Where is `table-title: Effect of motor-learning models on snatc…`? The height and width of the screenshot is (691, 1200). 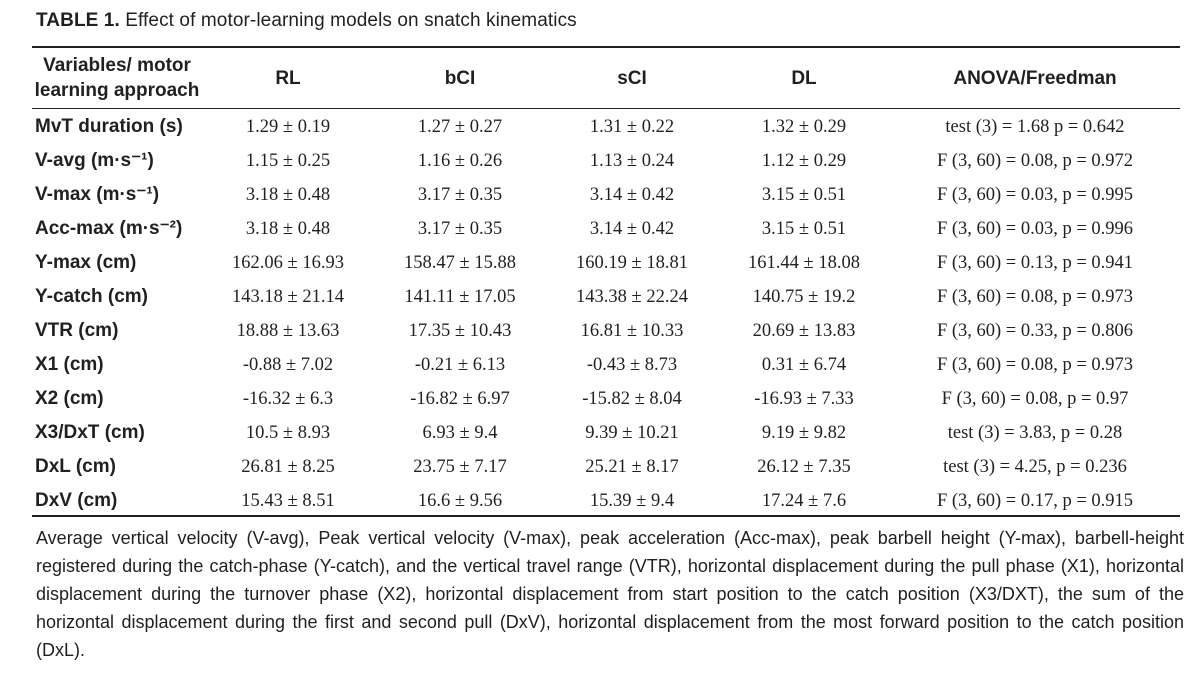 table-title: Effect of motor-learning models on snatc… is located at coordinates (348, 20).